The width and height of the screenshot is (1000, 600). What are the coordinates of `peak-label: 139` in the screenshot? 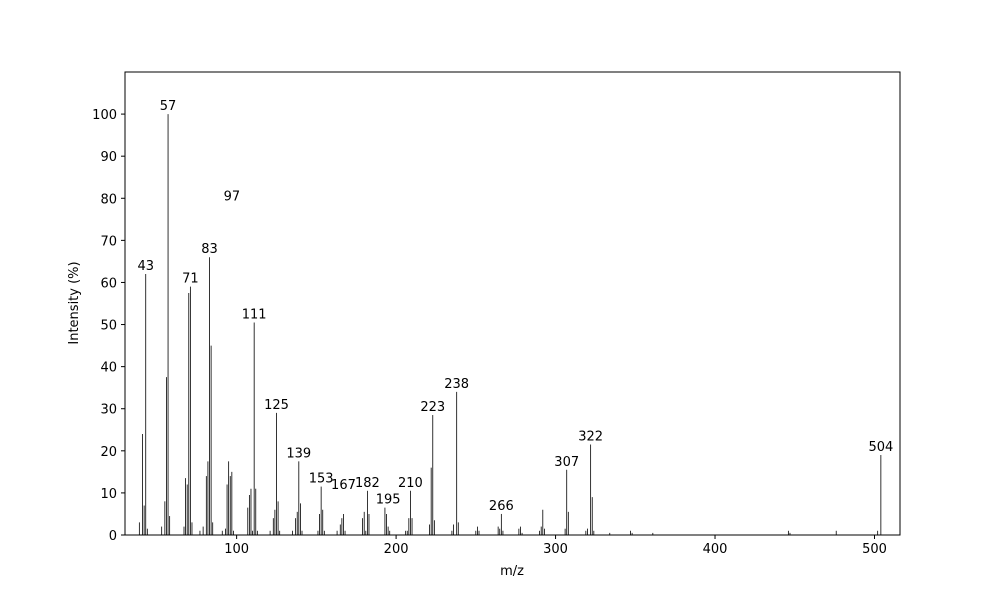 It's located at (298, 453).